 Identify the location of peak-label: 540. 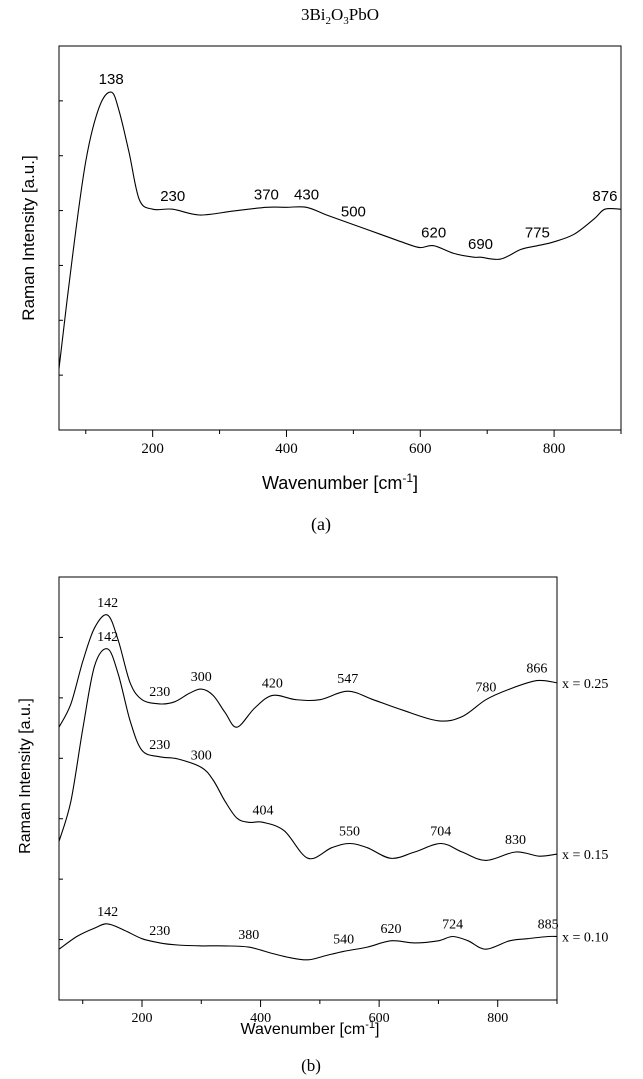
(343, 939).